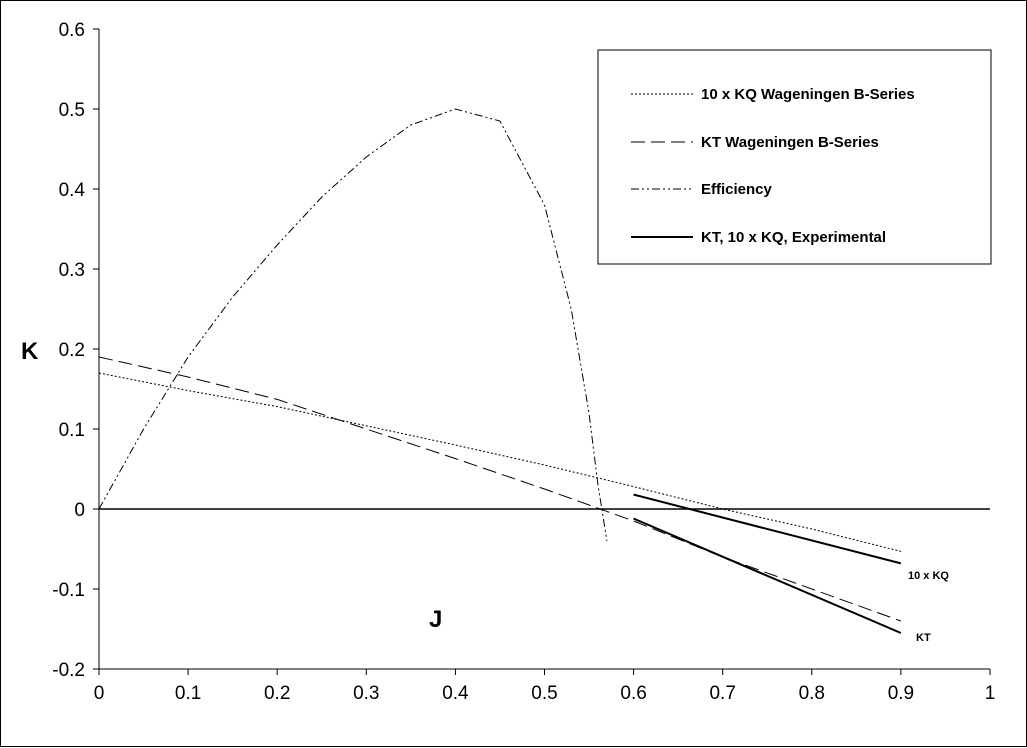 This screenshot has width=1027, height=748. Describe the element at coordinates (928, 576) in the screenshot. I see `annotation-kq: 10 x KQ` at that location.